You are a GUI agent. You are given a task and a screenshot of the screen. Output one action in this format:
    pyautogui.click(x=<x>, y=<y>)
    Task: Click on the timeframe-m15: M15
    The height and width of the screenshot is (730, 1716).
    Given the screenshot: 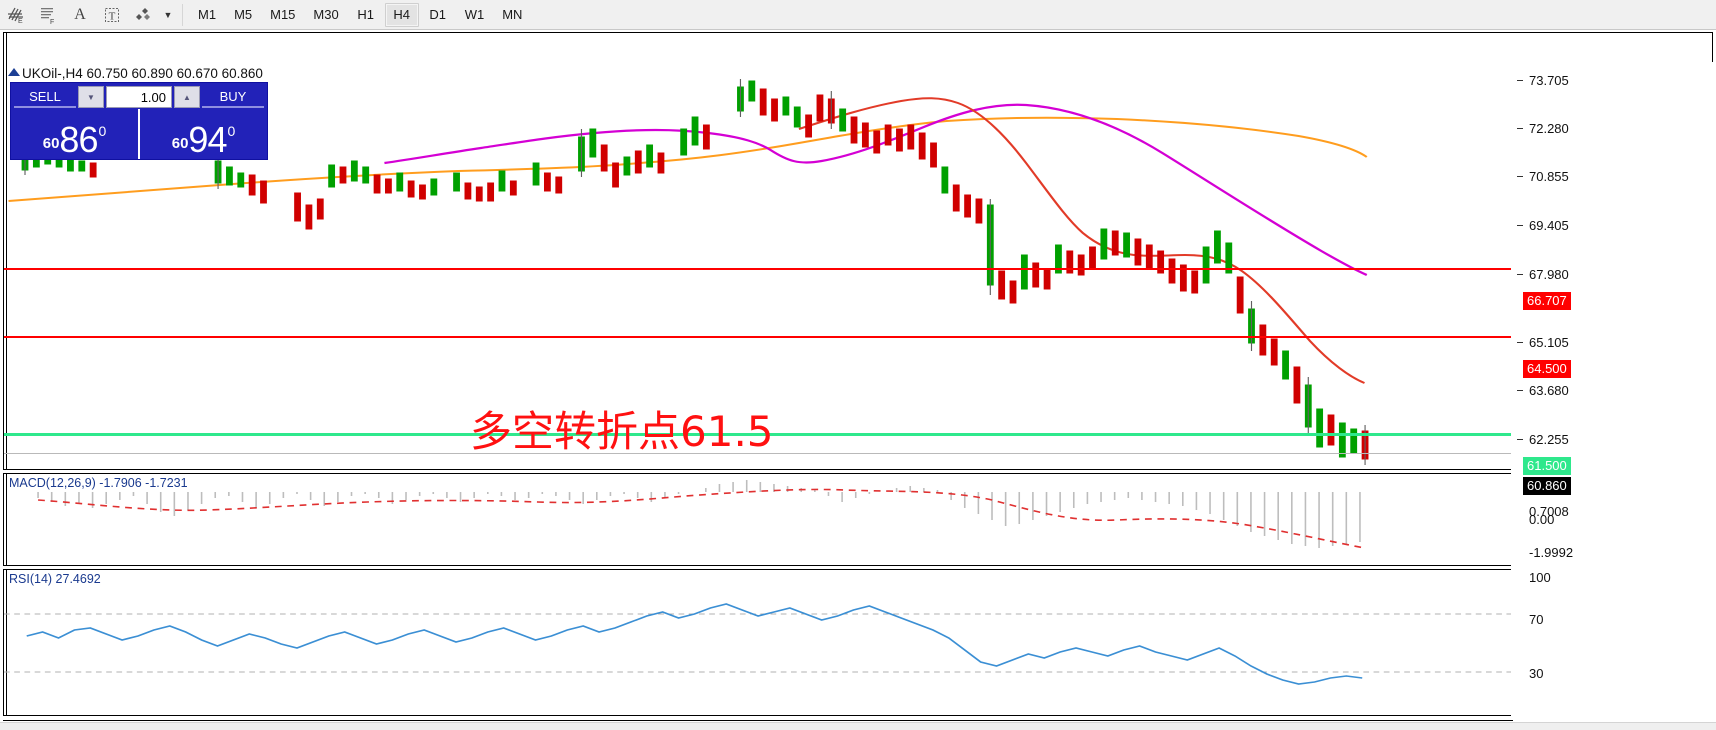 What is the action you would take?
    pyautogui.click(x=283, y=14)
    